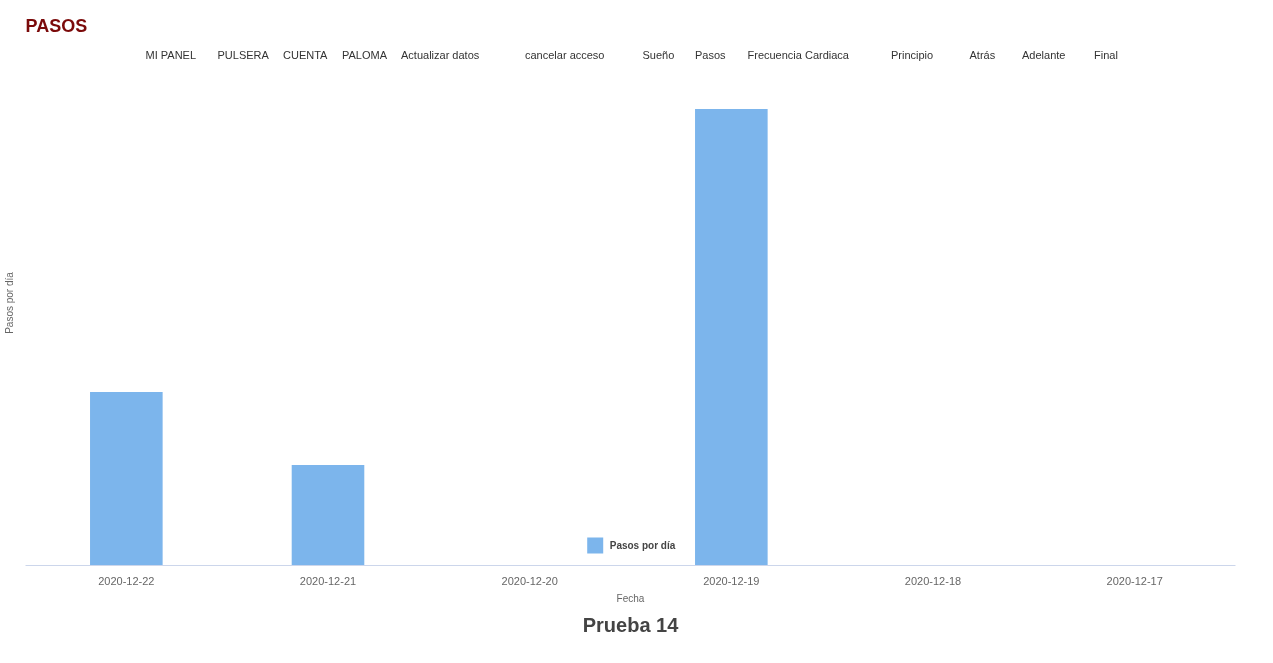 This screenshot has height=663, width=1273. What do you see at coordinates (658, 54) in the screenshot?
I see `text: Sueño` at bounding box center [658, 54].